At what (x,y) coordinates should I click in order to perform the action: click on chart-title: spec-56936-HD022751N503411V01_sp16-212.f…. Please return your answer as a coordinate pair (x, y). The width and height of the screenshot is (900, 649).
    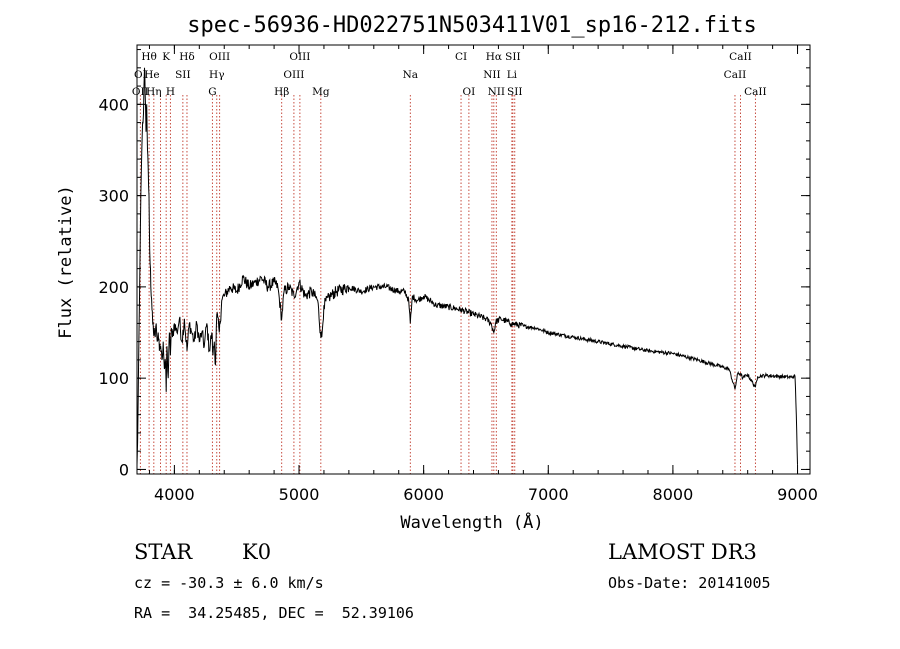
    Looking at the image, I should click on (472, 25).